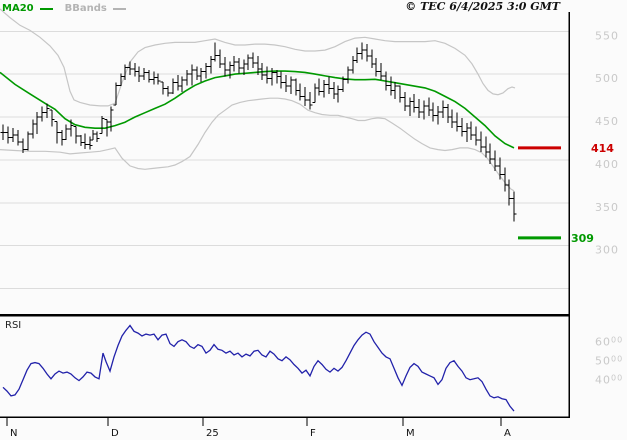 The width and height of the screenshot is (627, 440). I want to click on x-axis-ticks: N D 25 F M A, so click(258, 428).